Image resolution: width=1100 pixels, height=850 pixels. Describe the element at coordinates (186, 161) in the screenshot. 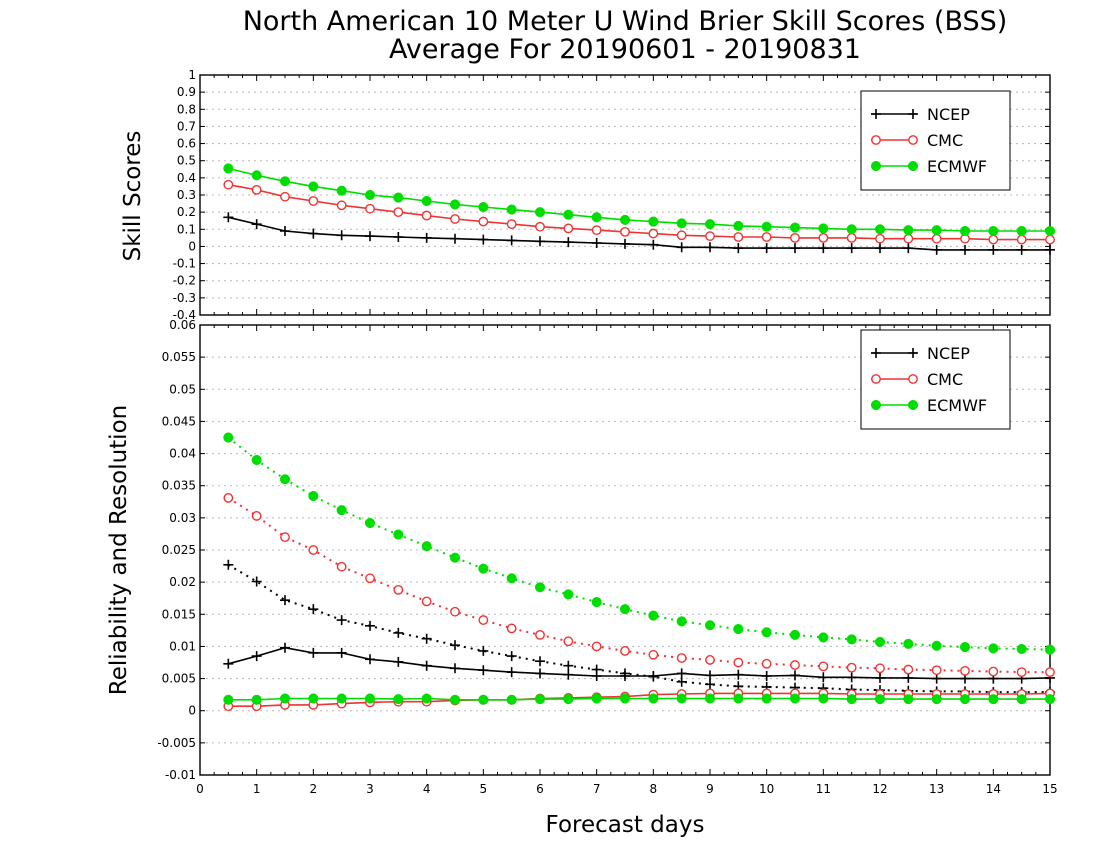

I see `y-tick-label: 0.5` at that location.